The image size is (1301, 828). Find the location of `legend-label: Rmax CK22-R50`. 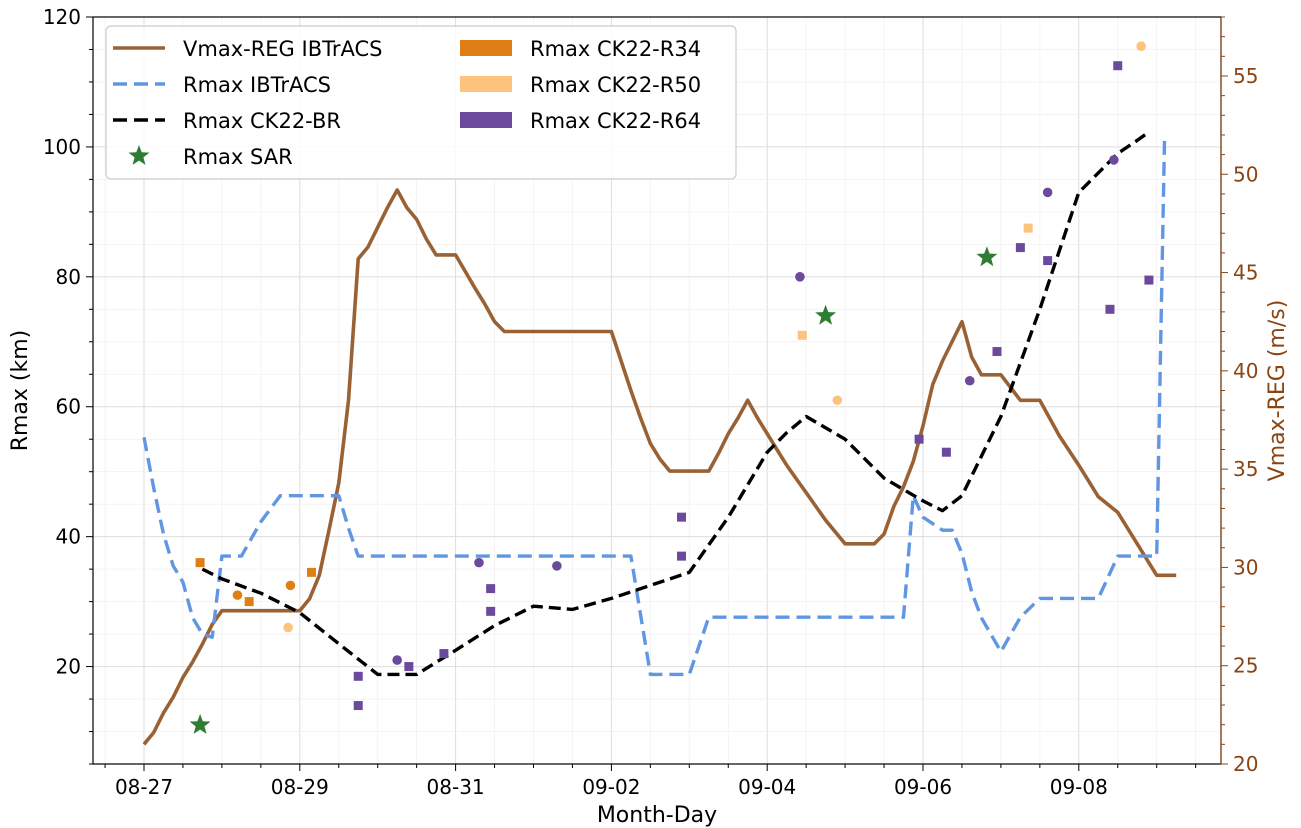

legend-label: Rmax CK22-R50 is located at coordinates (615, 85).